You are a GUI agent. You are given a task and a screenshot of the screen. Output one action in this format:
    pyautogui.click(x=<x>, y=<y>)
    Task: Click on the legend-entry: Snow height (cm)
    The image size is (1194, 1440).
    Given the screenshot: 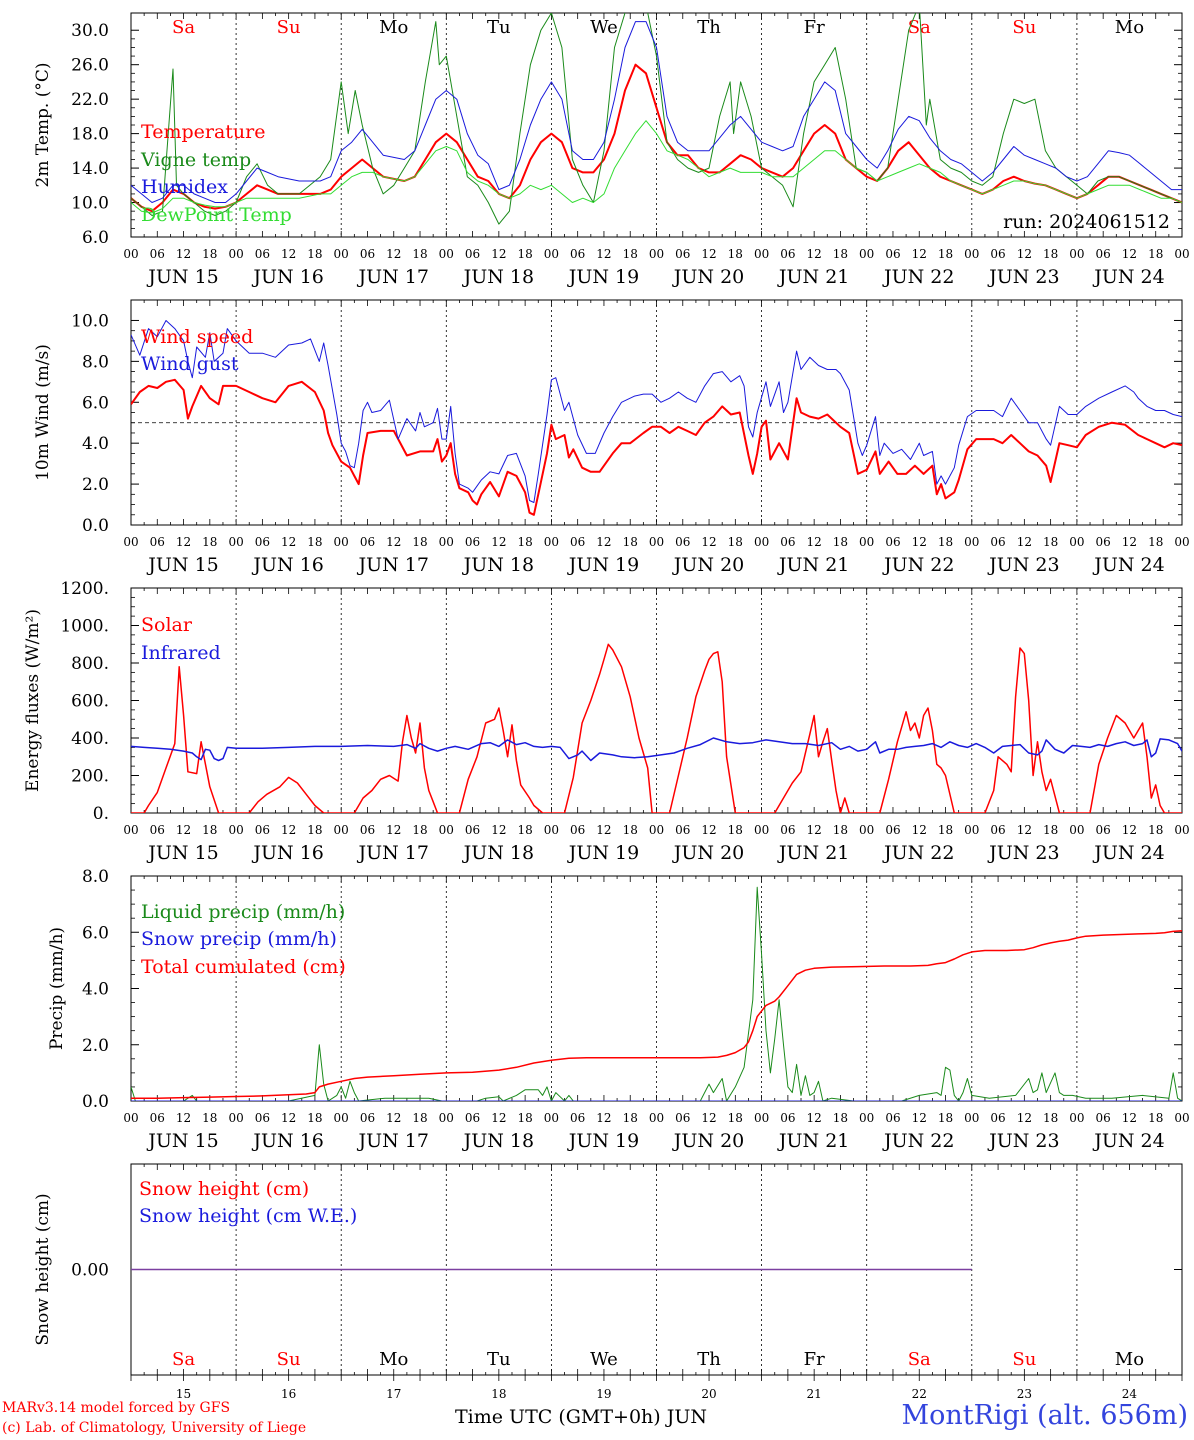 What is the action you would take?
    pyautogui.click(x=224, y=1189)
    